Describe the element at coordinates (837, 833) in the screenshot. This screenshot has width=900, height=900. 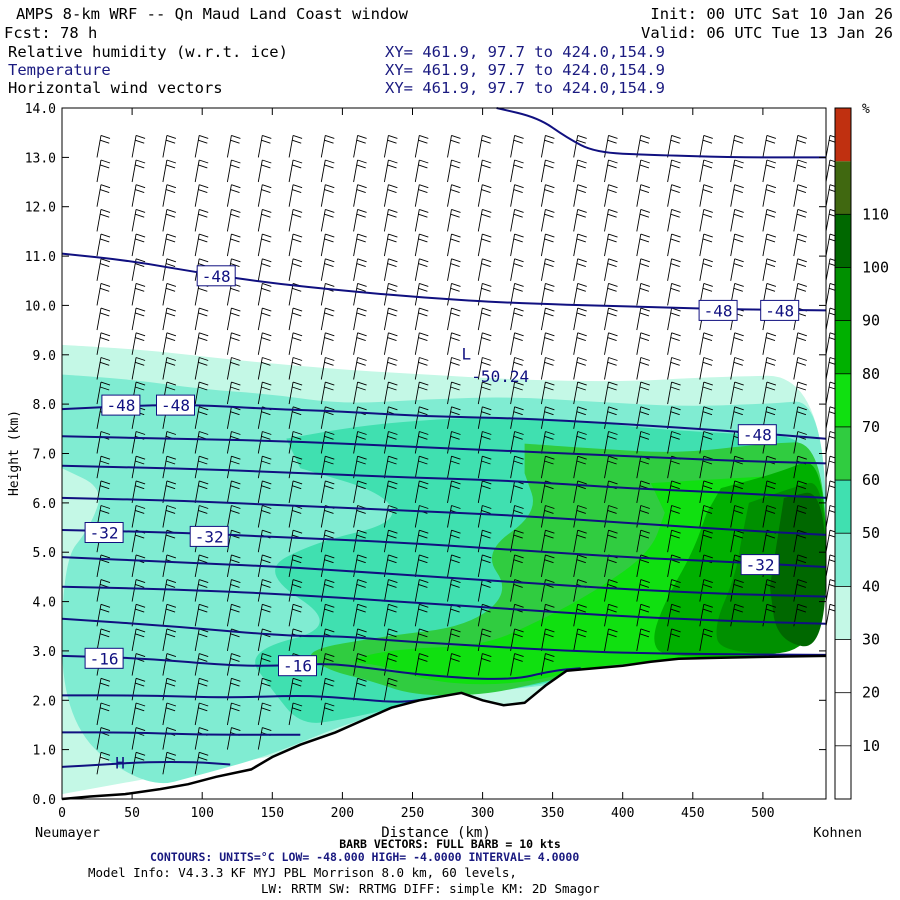
I see `right-station-label: Kohnen` at that location.